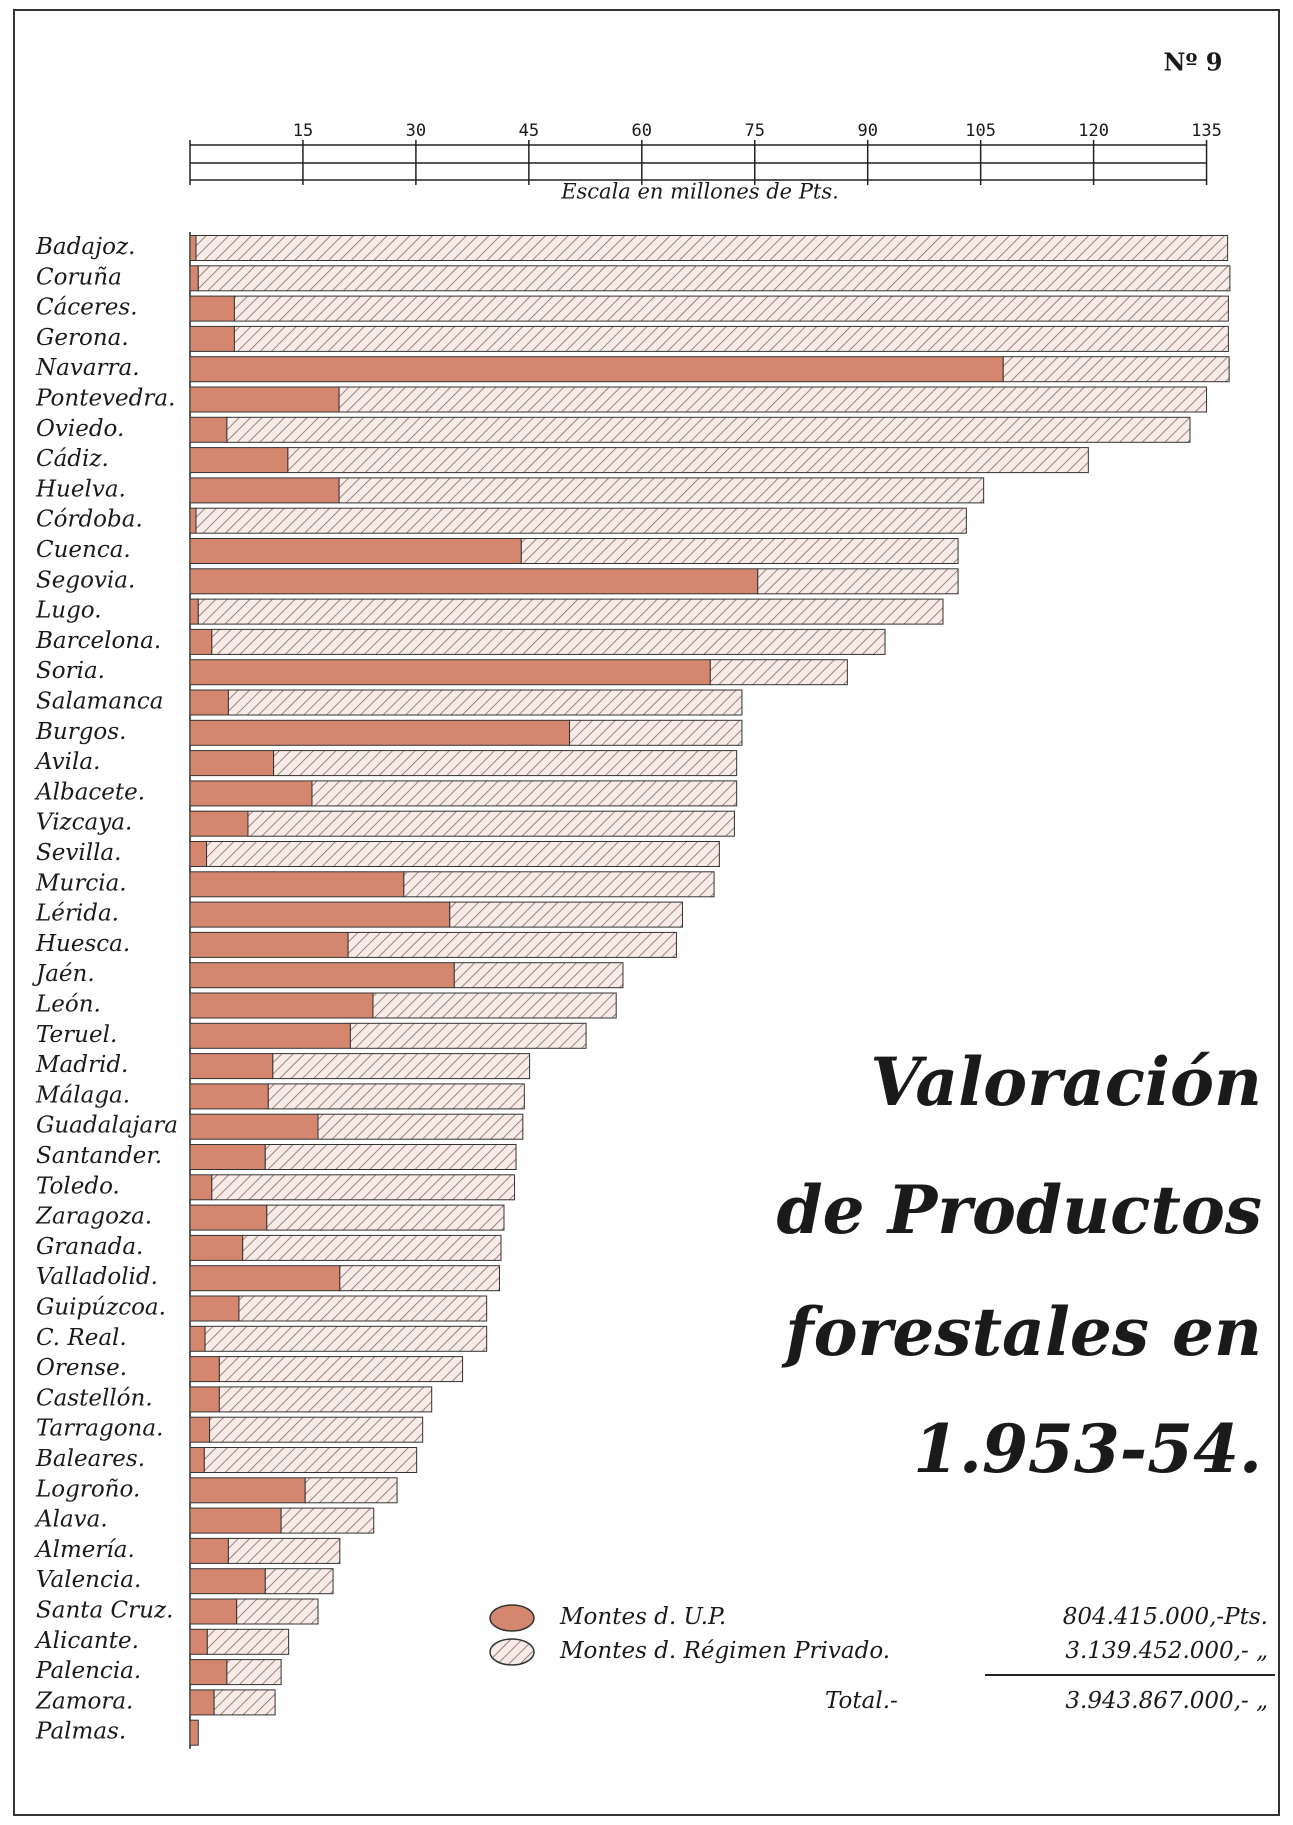 The height and width of the screenshot is (1825, 1293). What do you see at coordinates (87, 308) in the screenshot?
I see `category-label: Cáceres.` at bounding box center [87, 308].